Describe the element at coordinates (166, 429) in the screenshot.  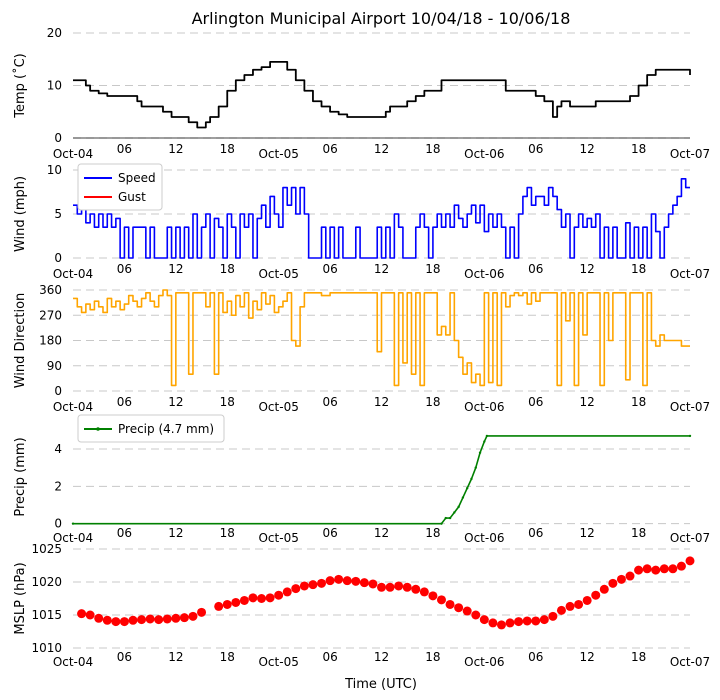
I see `legend-label: Precip (4.7 mm)` at that location.